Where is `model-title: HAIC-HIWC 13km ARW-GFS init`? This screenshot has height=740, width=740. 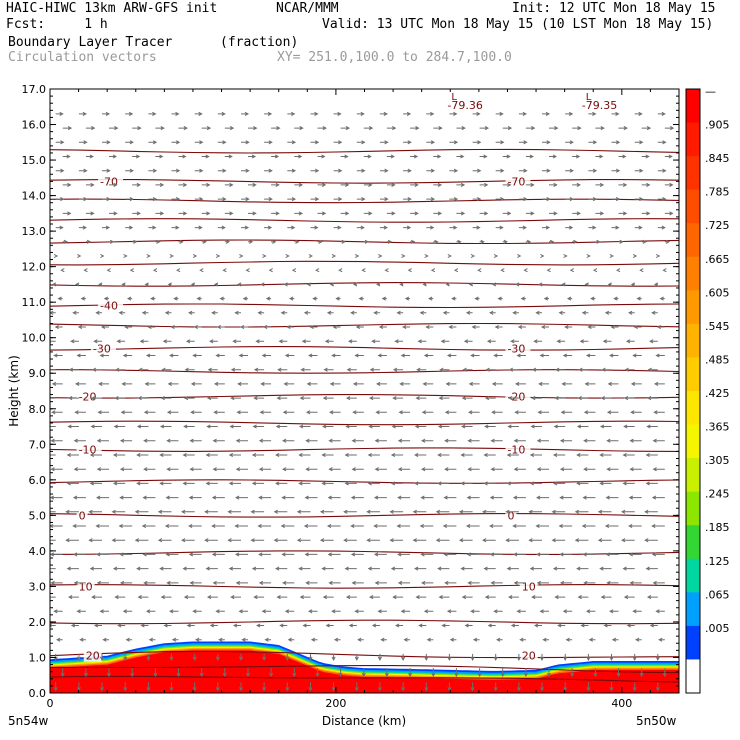 model-title: HAIC-HIWC 13km ARW-GFS init is located at coordinates (112, 8).